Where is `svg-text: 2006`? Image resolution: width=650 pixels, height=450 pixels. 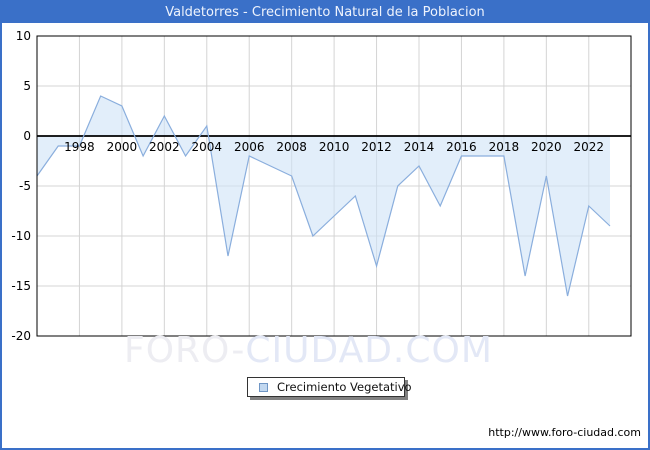
svg-text: 2006 is located at coordinates (249, 147).